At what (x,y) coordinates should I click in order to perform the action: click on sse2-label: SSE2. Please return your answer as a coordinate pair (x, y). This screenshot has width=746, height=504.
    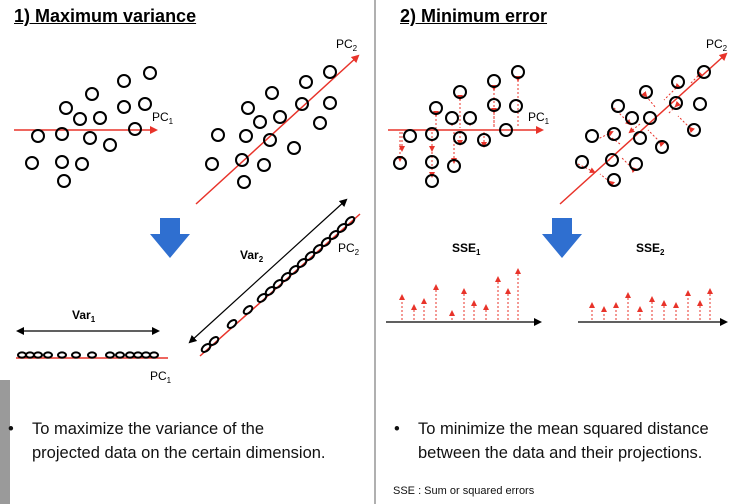
    Looking at the image, I should click on (650, 249).